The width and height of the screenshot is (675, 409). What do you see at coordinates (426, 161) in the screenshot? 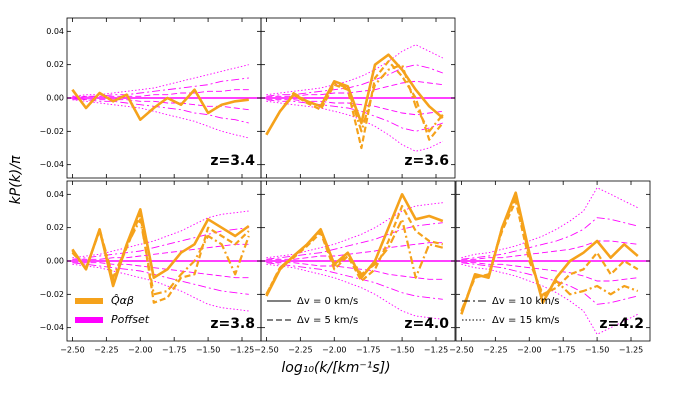
I see `panel-label: z=3.6` at bounding box center [426, 161].